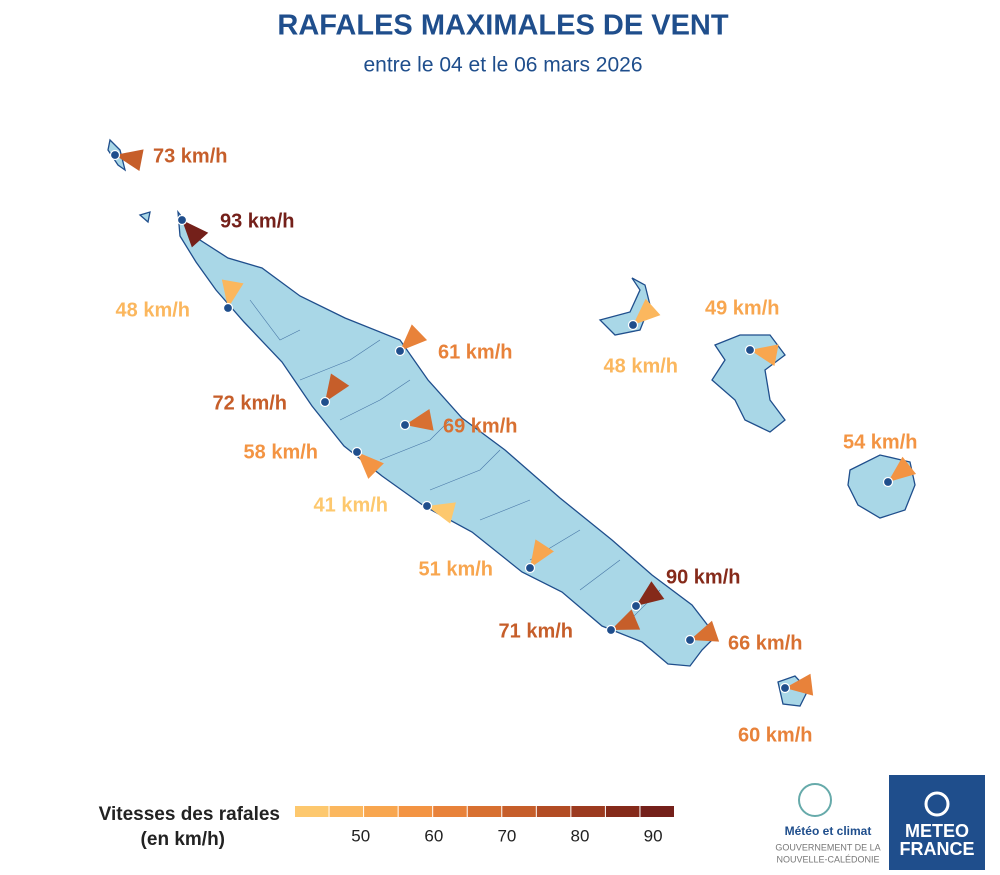  I want to click on wind-label: 72 km/h, so click(250, 403).